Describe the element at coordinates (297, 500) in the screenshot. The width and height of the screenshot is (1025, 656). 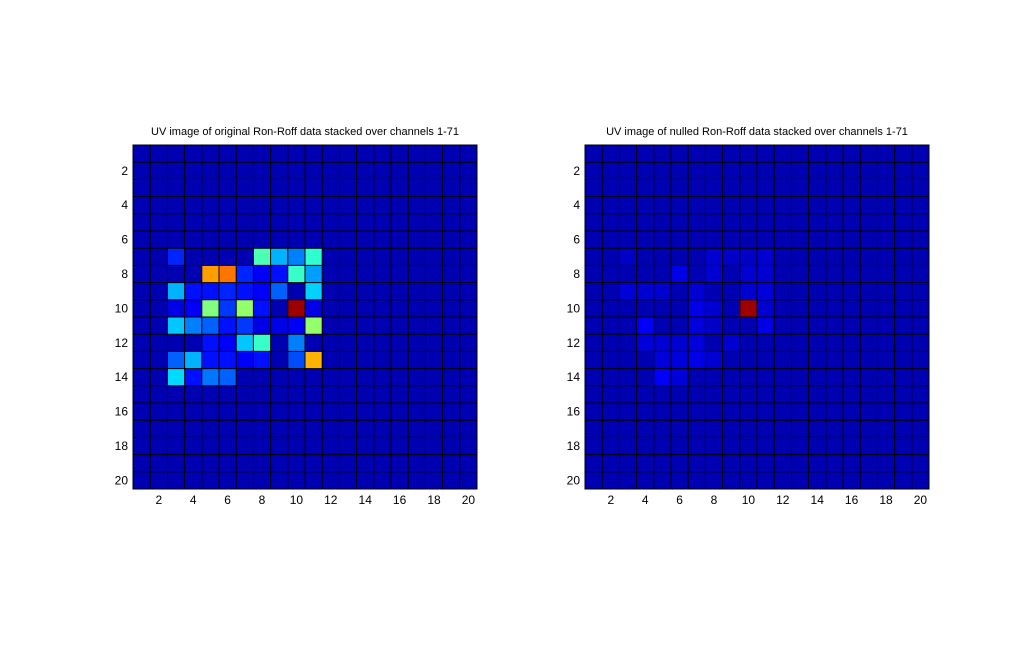
I see `x-tick-label: 10` at that location.